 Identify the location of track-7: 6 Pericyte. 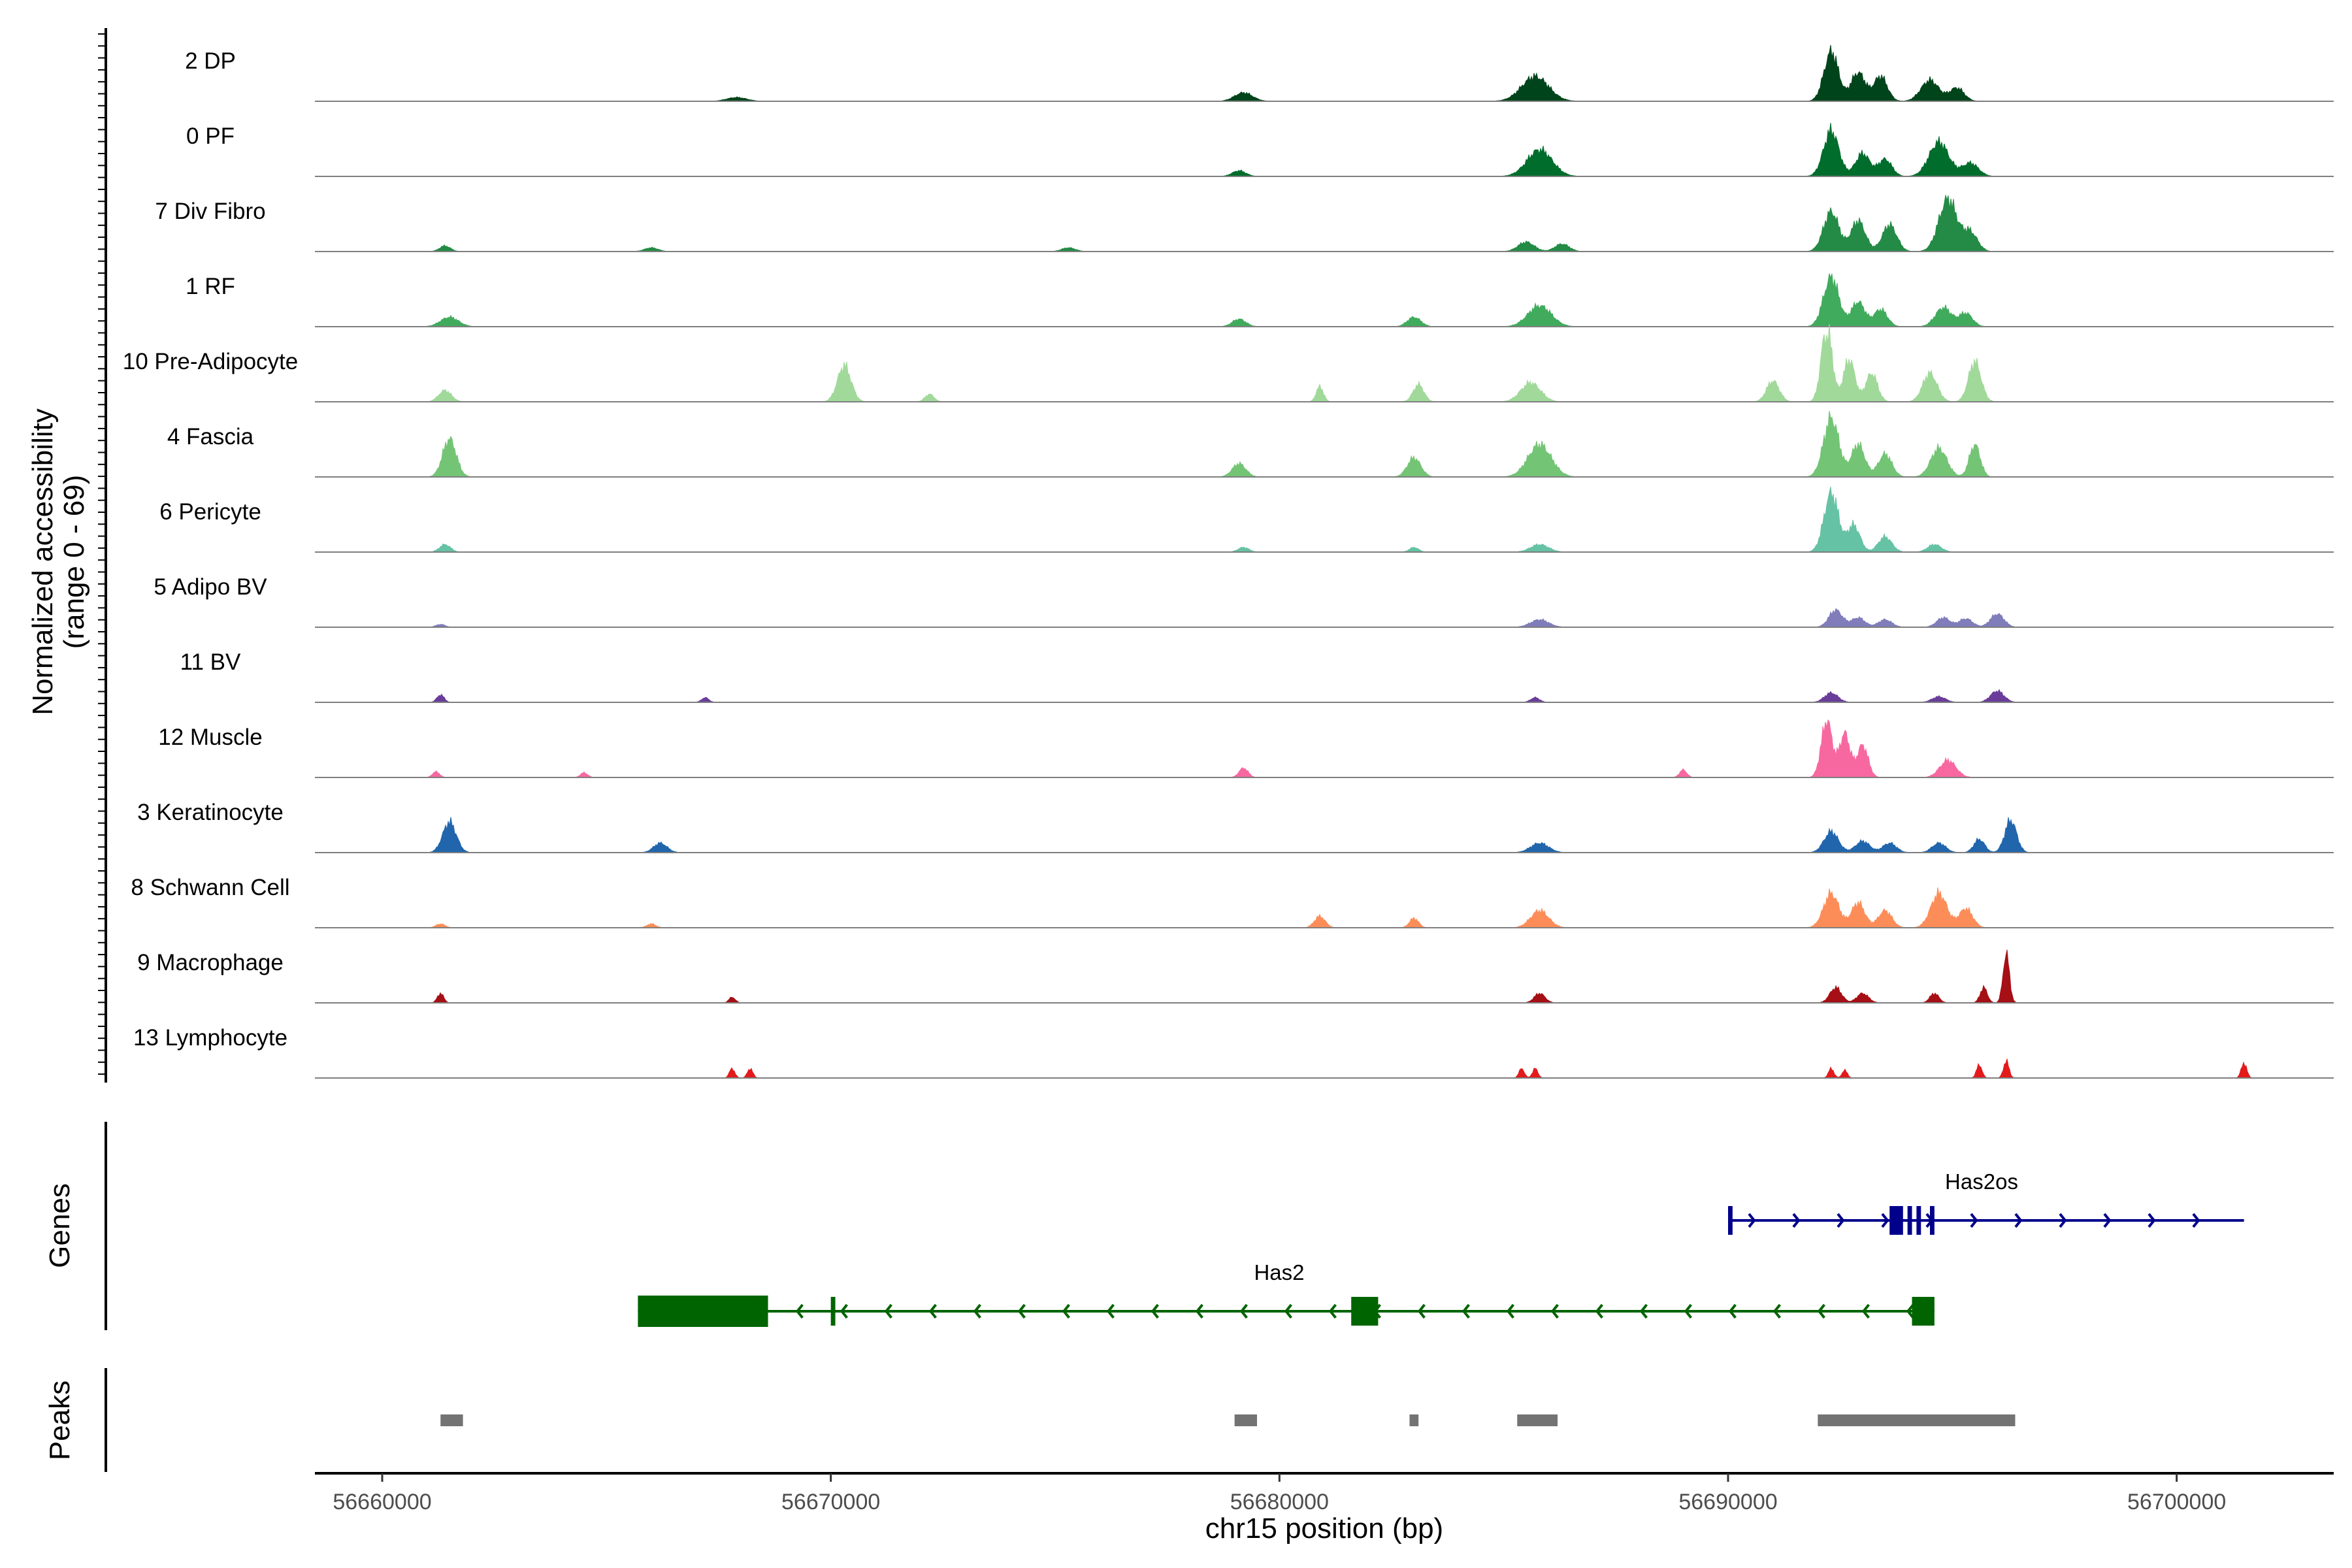
(1246, 519).